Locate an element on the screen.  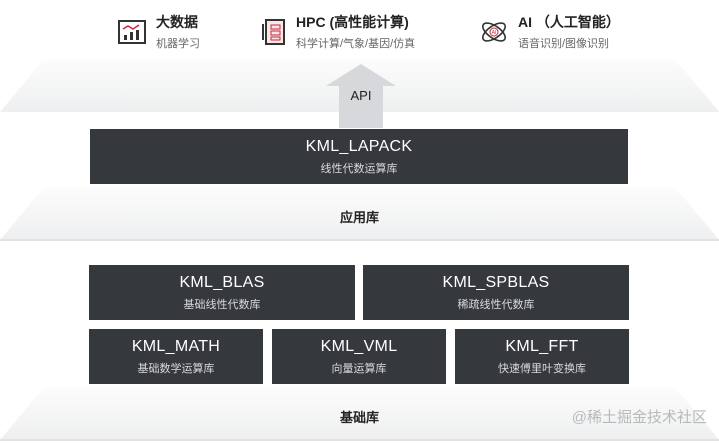
base-platform-edge is located at coordinates (359, 440).